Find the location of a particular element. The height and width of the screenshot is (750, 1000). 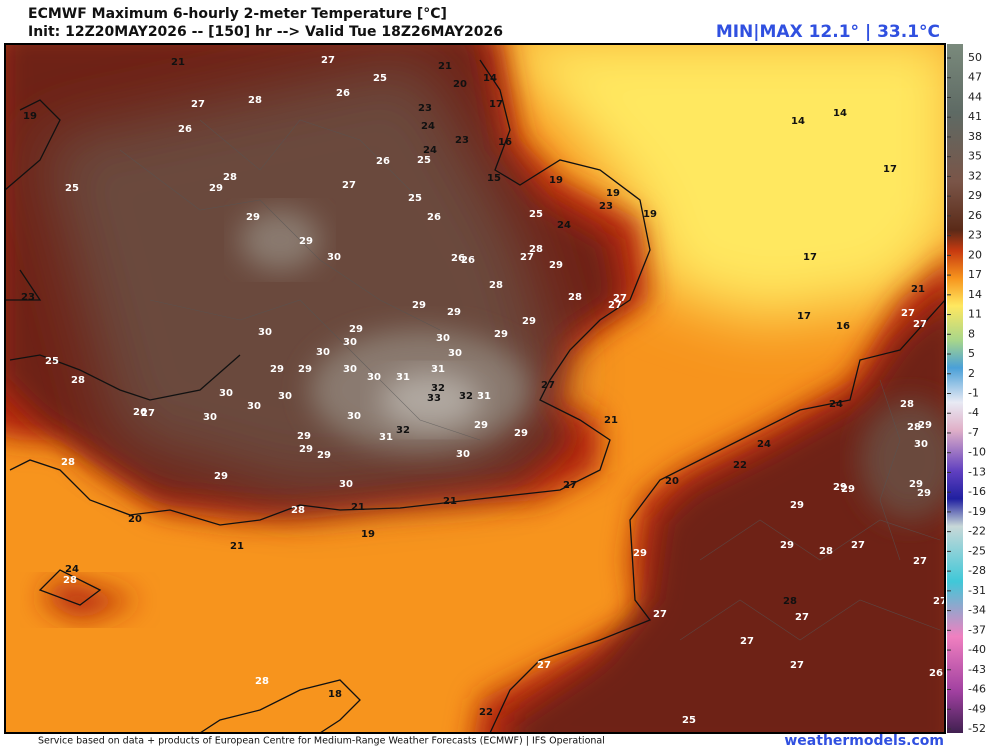

colorbar-label: -46 is located at coordinates (977, 689).